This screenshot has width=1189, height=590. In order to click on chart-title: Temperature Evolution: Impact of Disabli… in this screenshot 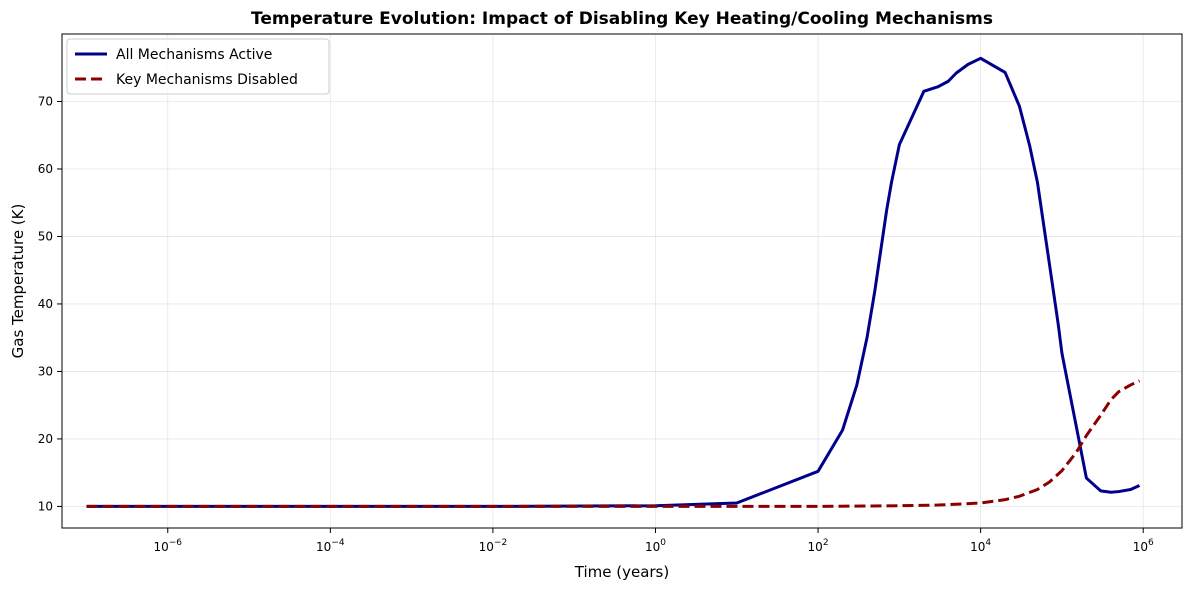, I will do `click(622, 19)`.